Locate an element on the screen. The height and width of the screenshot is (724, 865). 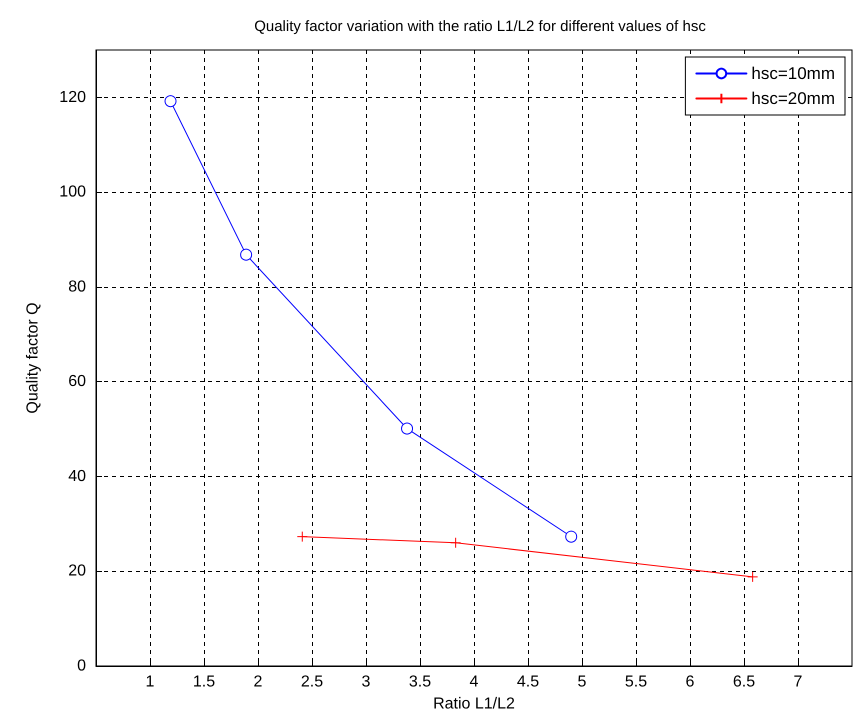
x-tick-label: 7 is located at coordinates (798, 682).